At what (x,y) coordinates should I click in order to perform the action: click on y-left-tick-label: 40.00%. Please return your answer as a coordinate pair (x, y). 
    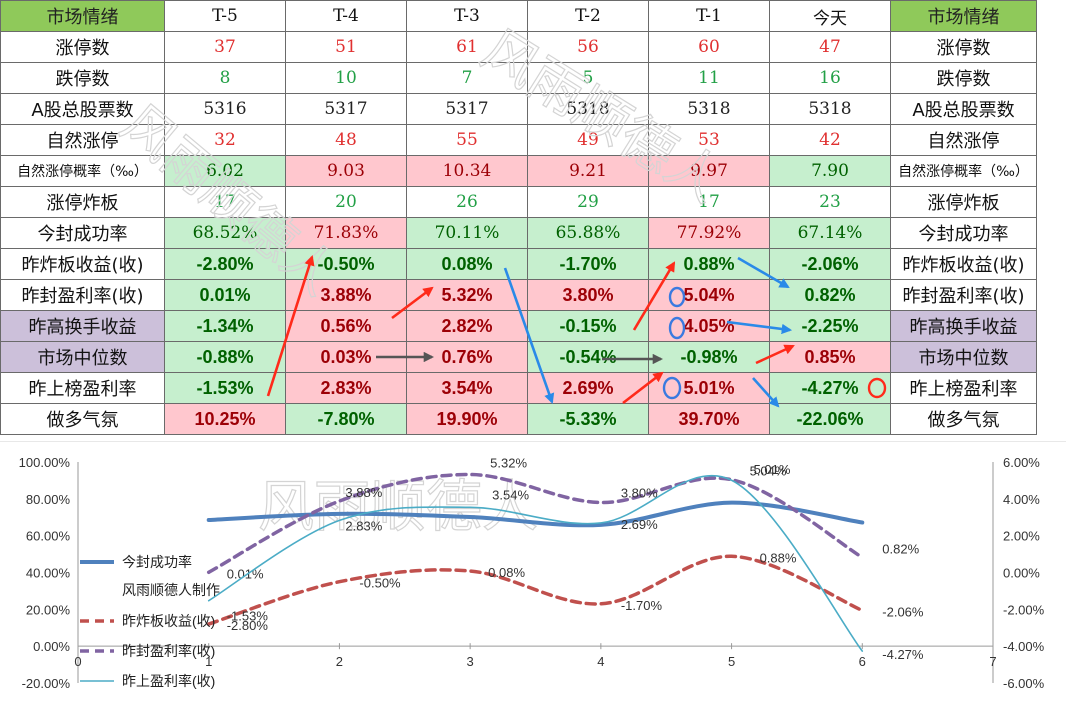
    Looking at the image, I should click on (48, 573).